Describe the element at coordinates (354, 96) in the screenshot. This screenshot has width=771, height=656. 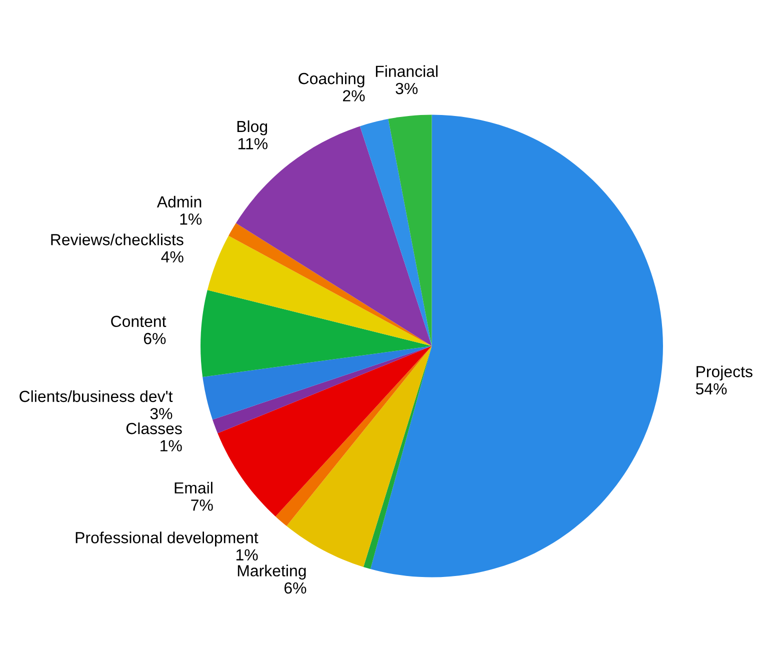
I see `data-label: 2%` at that location.